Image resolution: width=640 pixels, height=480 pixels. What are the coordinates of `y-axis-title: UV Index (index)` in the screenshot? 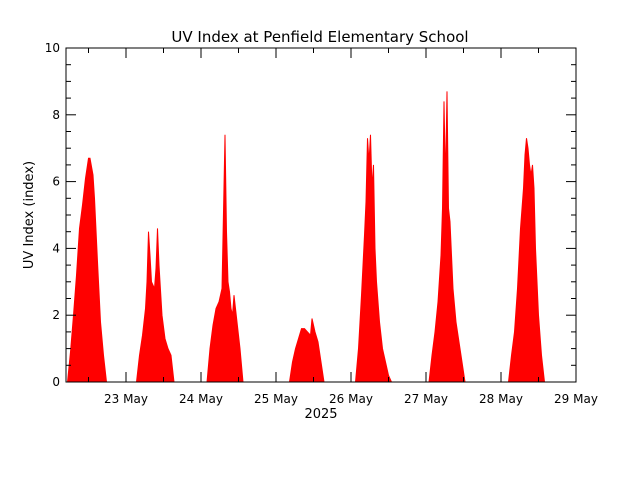 It's located at (29, 215).